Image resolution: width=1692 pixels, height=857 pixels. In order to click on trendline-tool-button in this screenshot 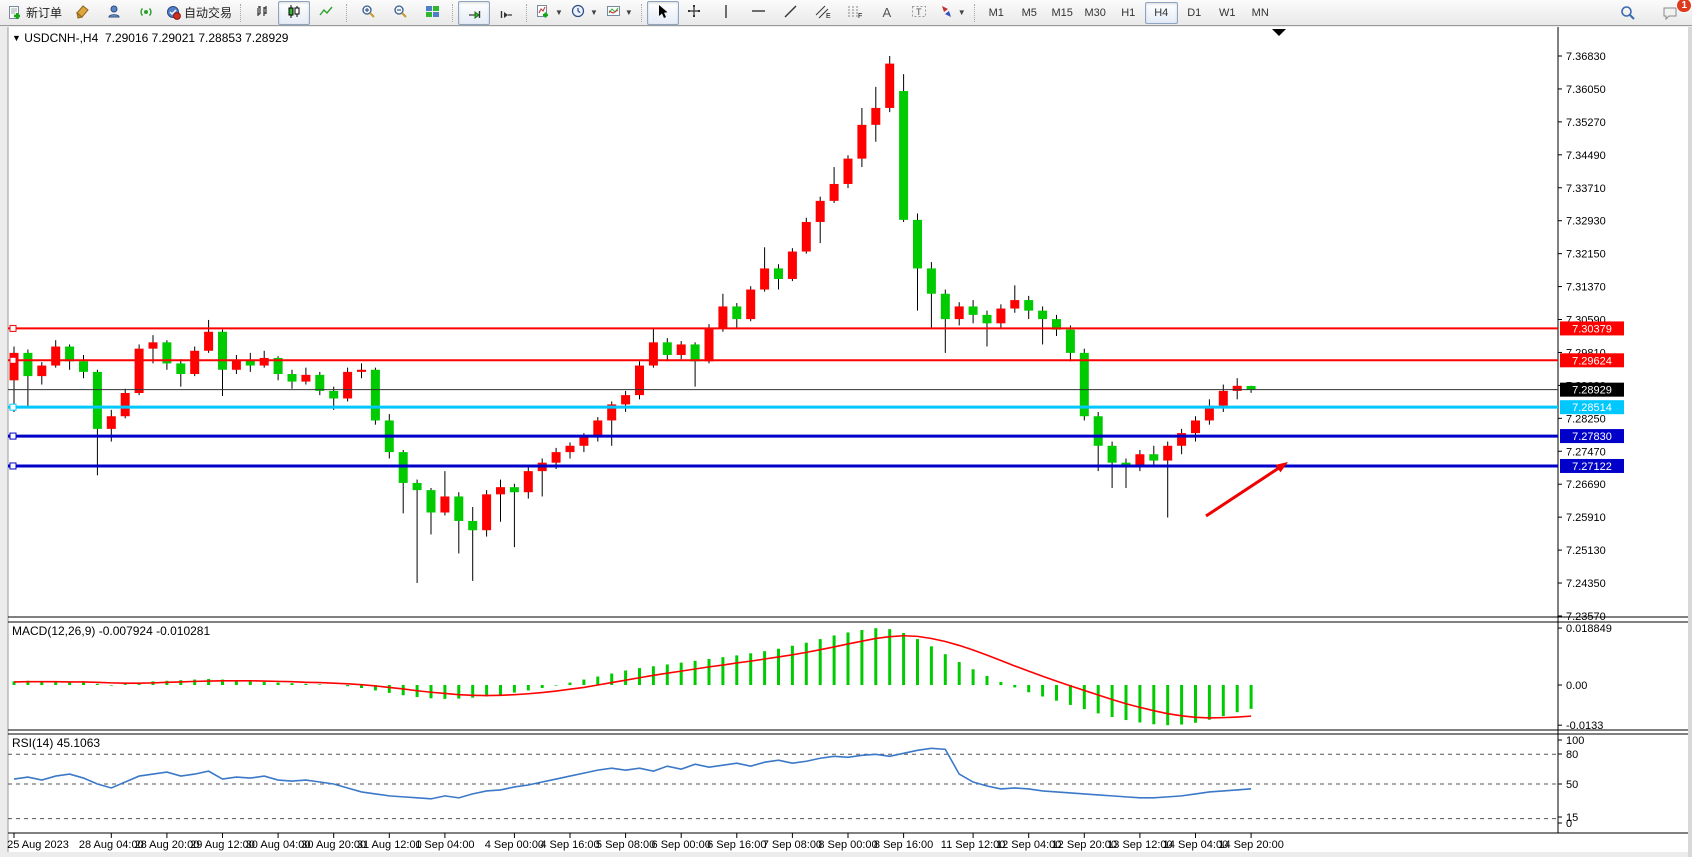, I will do `click(791, 13)`.